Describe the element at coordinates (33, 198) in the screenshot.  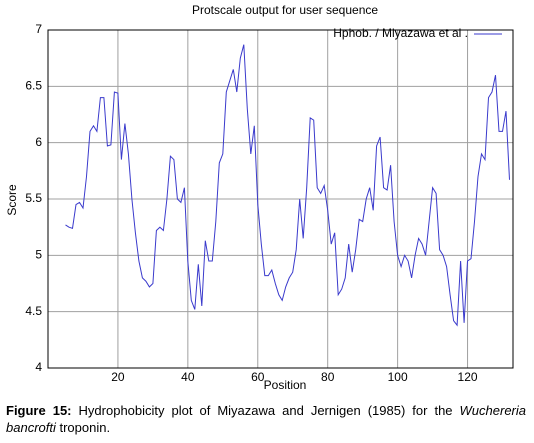
I see `y-tick-label: 5.5` at that location.